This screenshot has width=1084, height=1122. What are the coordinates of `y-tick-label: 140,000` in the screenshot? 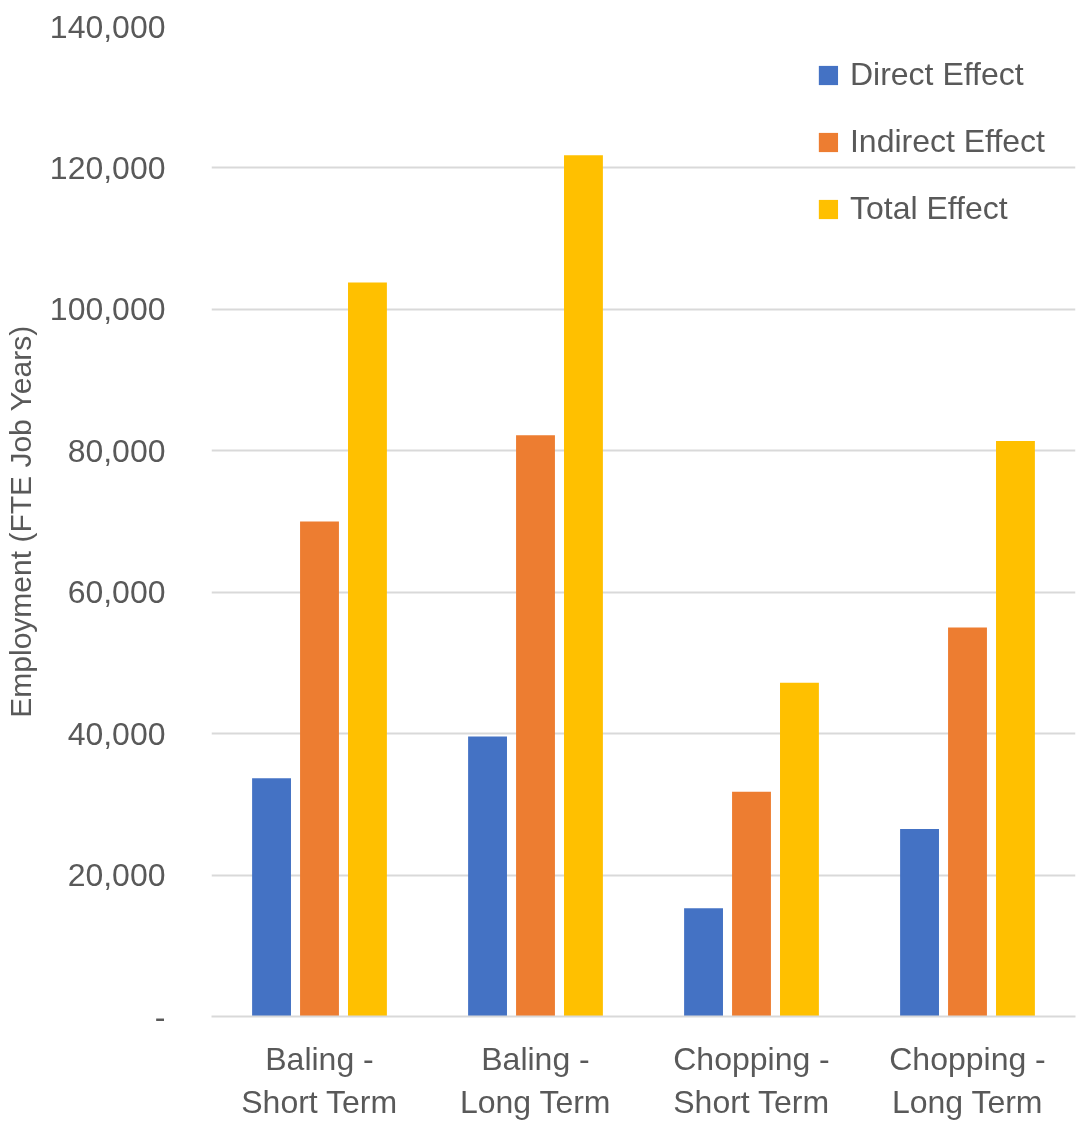 It's located at (107, 26).